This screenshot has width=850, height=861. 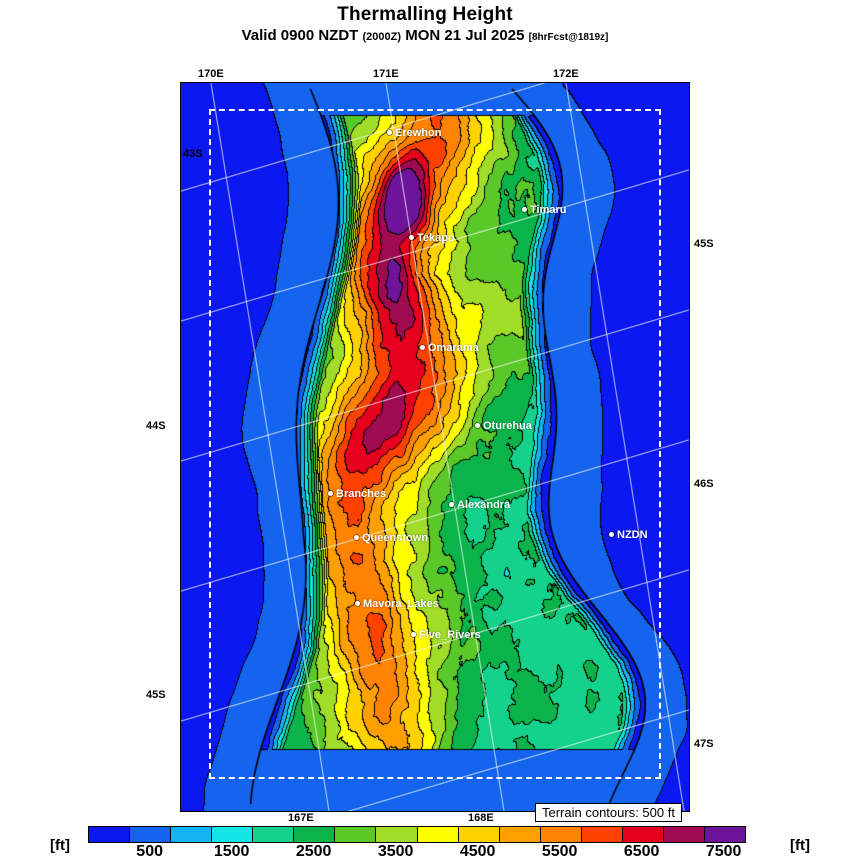 What do you see at coordinates (211, 74) in the screenshot?
I see `axis-label: 170E` at bounding box center [211, 74].